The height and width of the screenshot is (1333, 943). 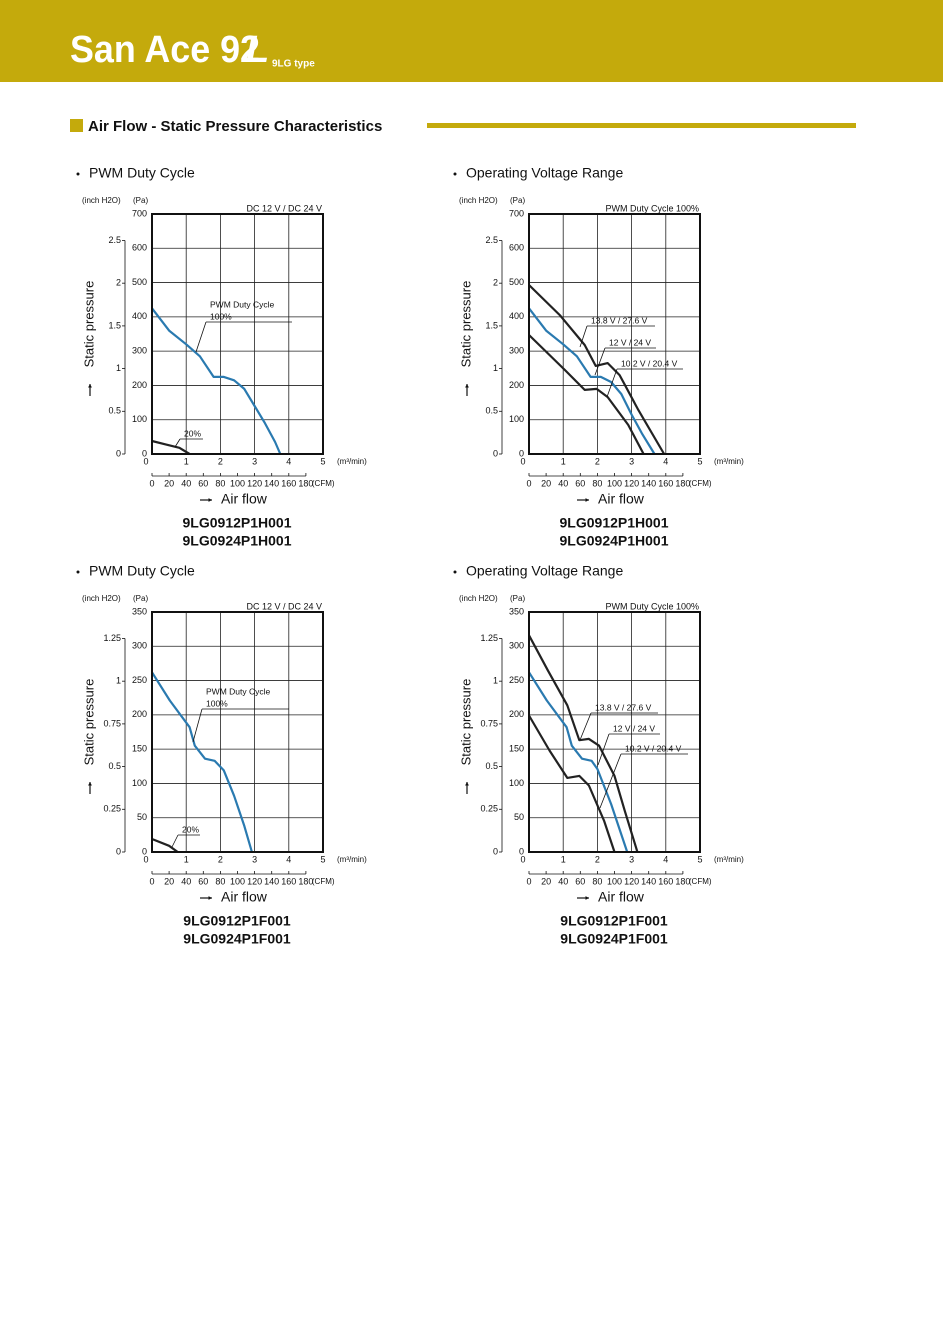 What do you see at coordinates (652, 606) in the screenshot?
I see `condition: PWM Duty Cycle 100%` at bounding box center [652, 606].